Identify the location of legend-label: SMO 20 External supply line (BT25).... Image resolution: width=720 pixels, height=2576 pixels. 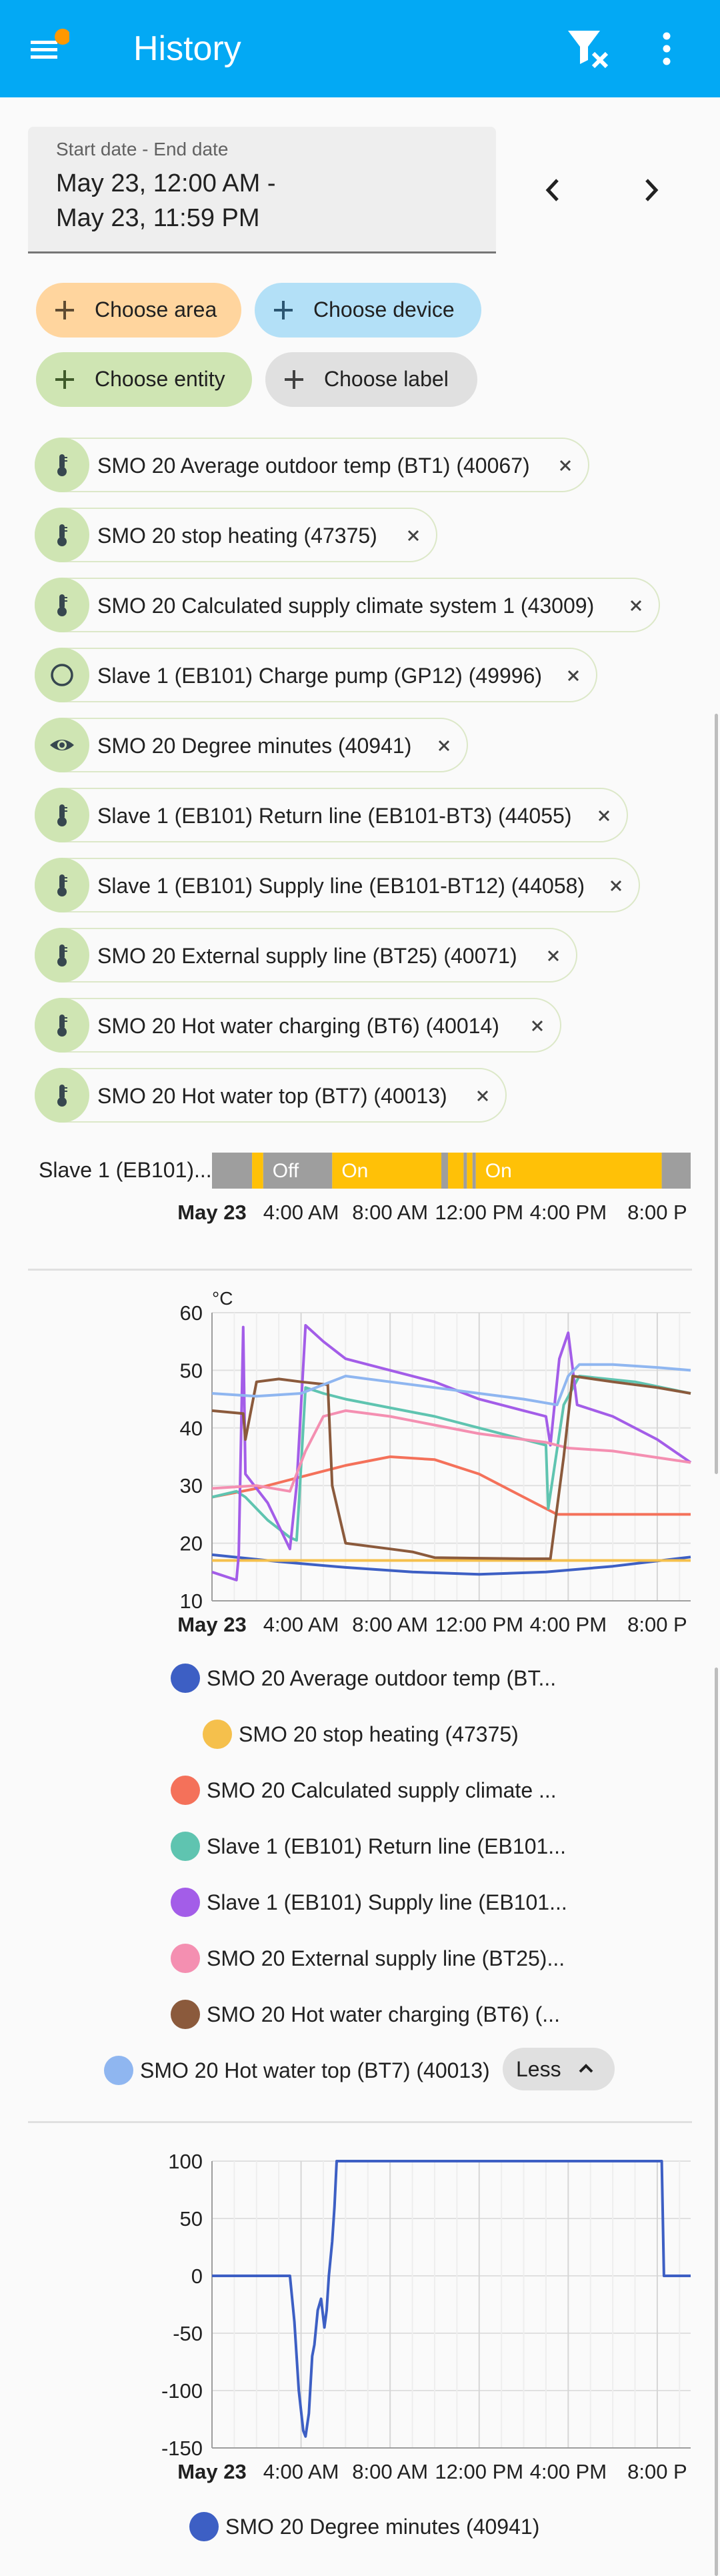
(386, 1958).